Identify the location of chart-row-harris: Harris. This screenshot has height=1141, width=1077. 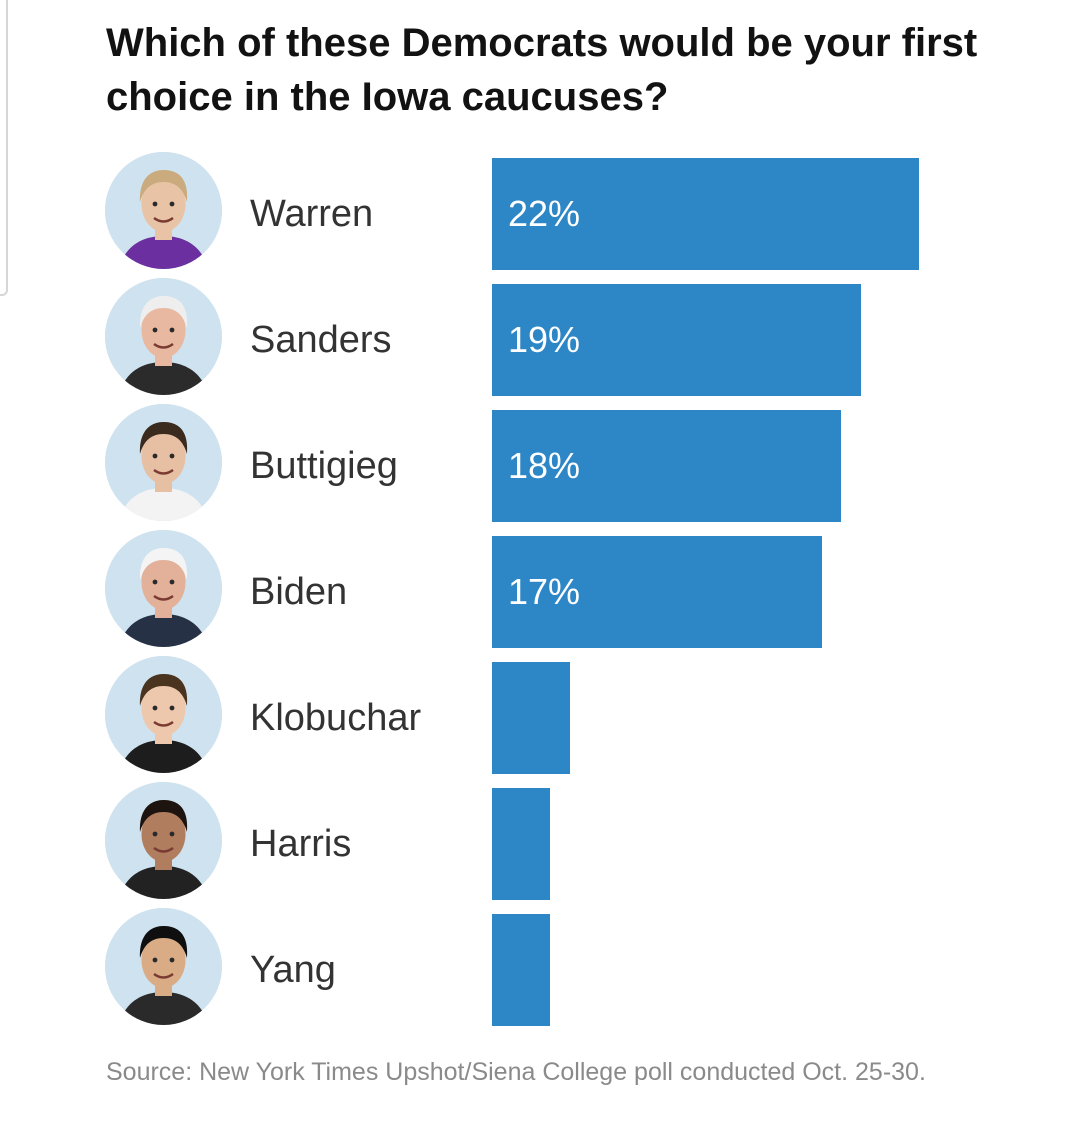
(538, 845).